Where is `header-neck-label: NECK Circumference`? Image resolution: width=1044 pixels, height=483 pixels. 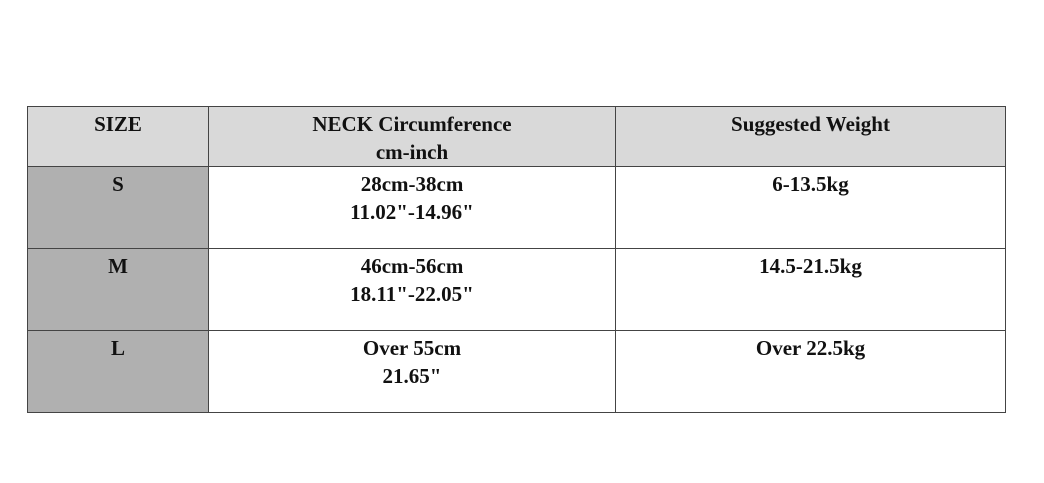
header-neck-label: NECK Circumference is located at coordinates (412, 124).